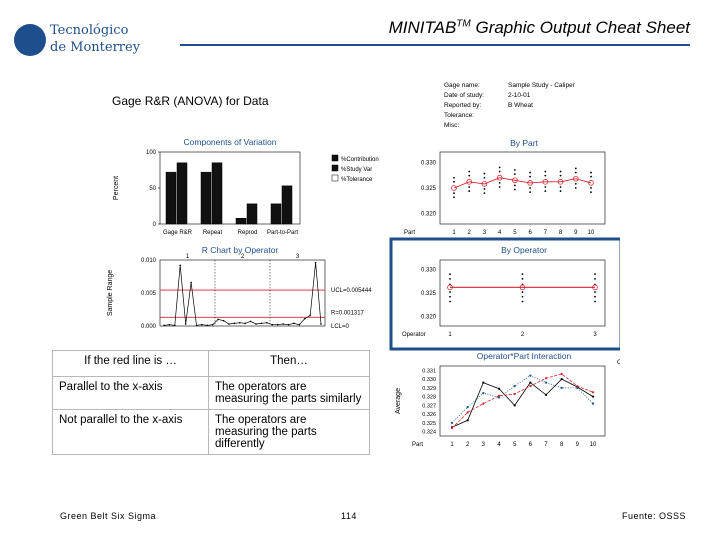 This screenshot has width=720, height=540. Describe the element at coordinates (95, 39) in the screenshot. I see `logo-text: Tecnológico de Monterrey` at that location.